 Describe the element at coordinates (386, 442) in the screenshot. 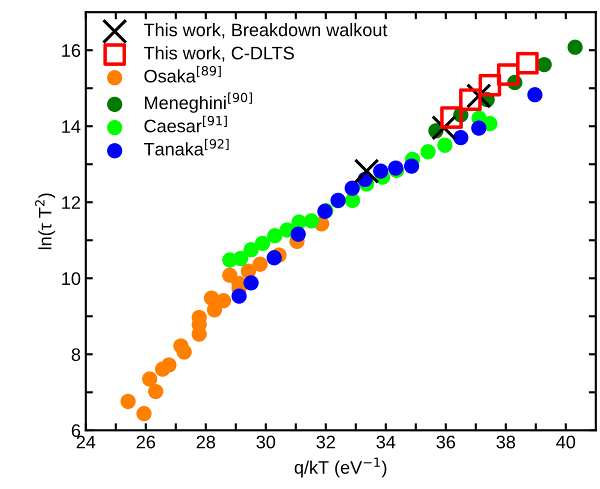

I see `x-tick-label: 34` at that location.